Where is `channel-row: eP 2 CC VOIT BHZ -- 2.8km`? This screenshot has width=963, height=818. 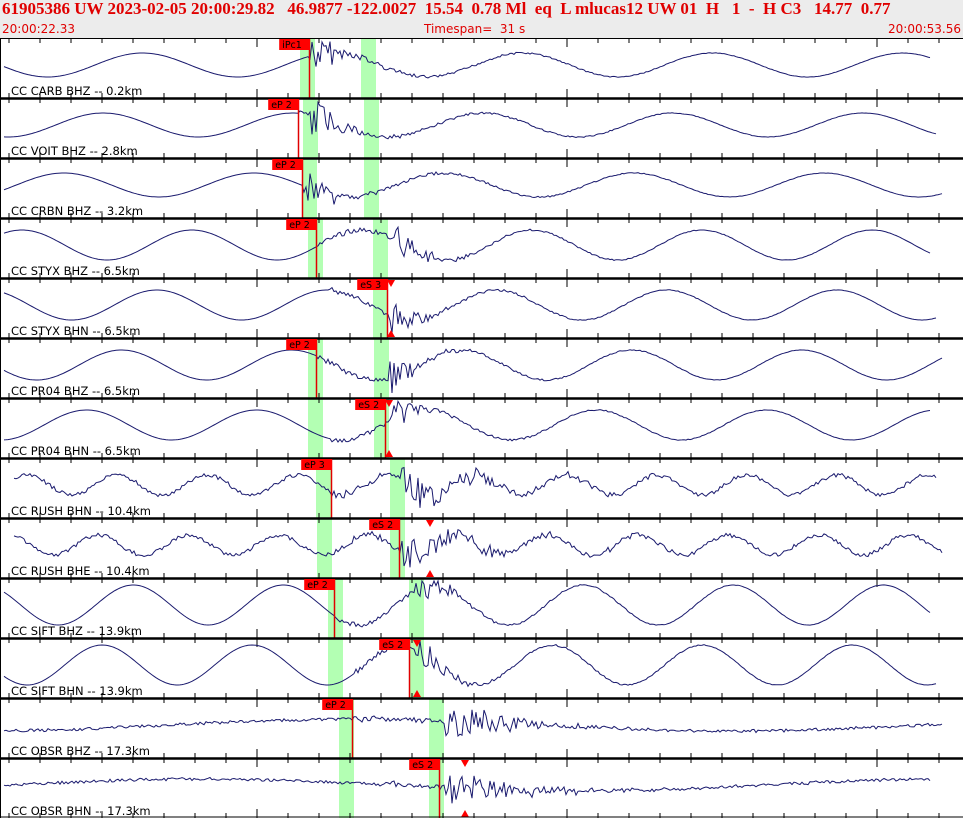
channel-row: eP 2 CC VOIT BHZ -- 2.8km is located at coordinates (481, 127).